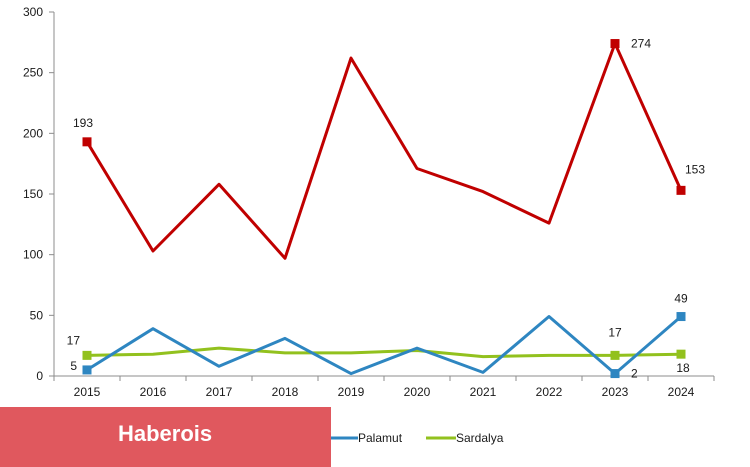 The image size is (750, 467). What do you see at coordinates (549, 392) in the screenshot?
I see `x-tick-label: 2022` at bounding box center [549, 392].